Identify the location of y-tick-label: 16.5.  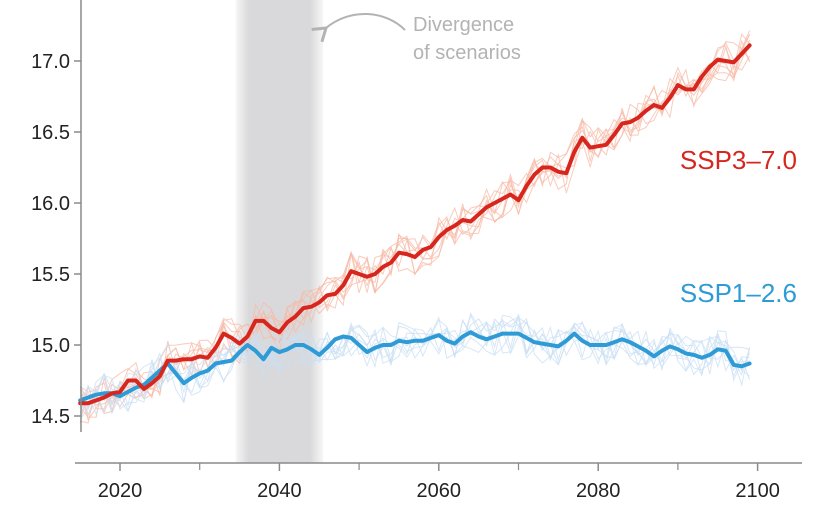
(50, 133).